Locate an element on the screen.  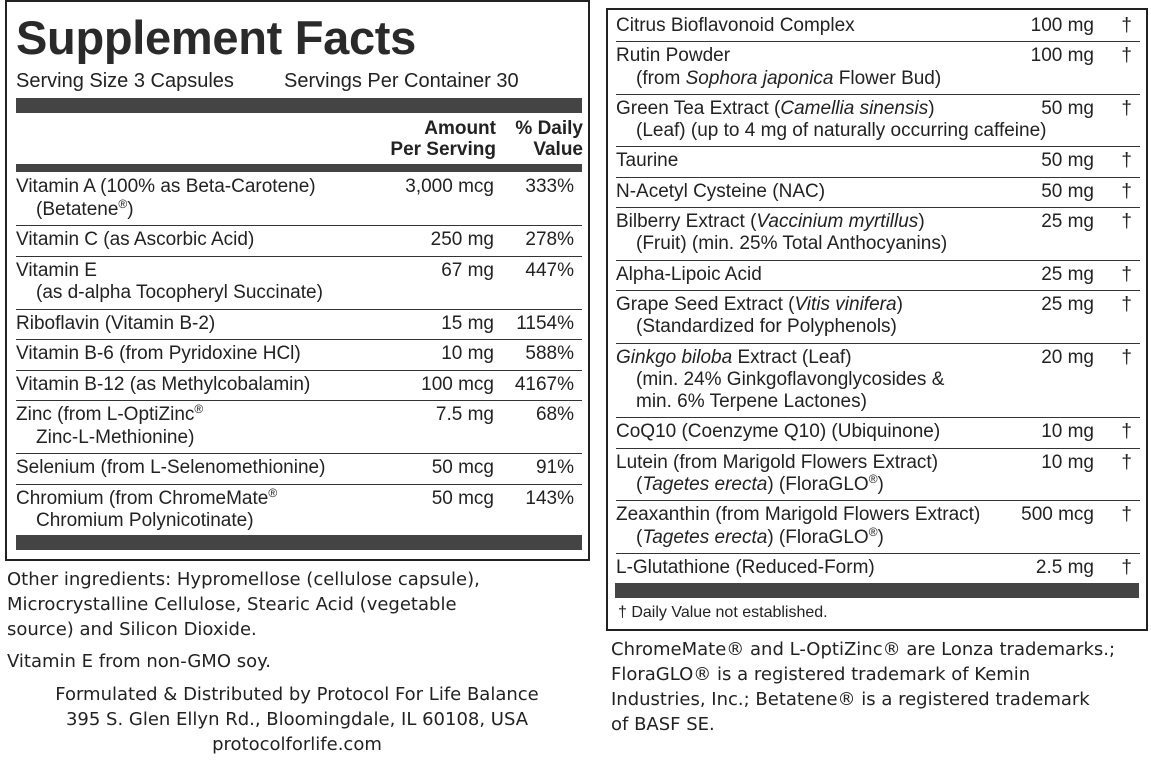
name-line: Chromium (from ChromeMate® is located at coordinates (299, 498).